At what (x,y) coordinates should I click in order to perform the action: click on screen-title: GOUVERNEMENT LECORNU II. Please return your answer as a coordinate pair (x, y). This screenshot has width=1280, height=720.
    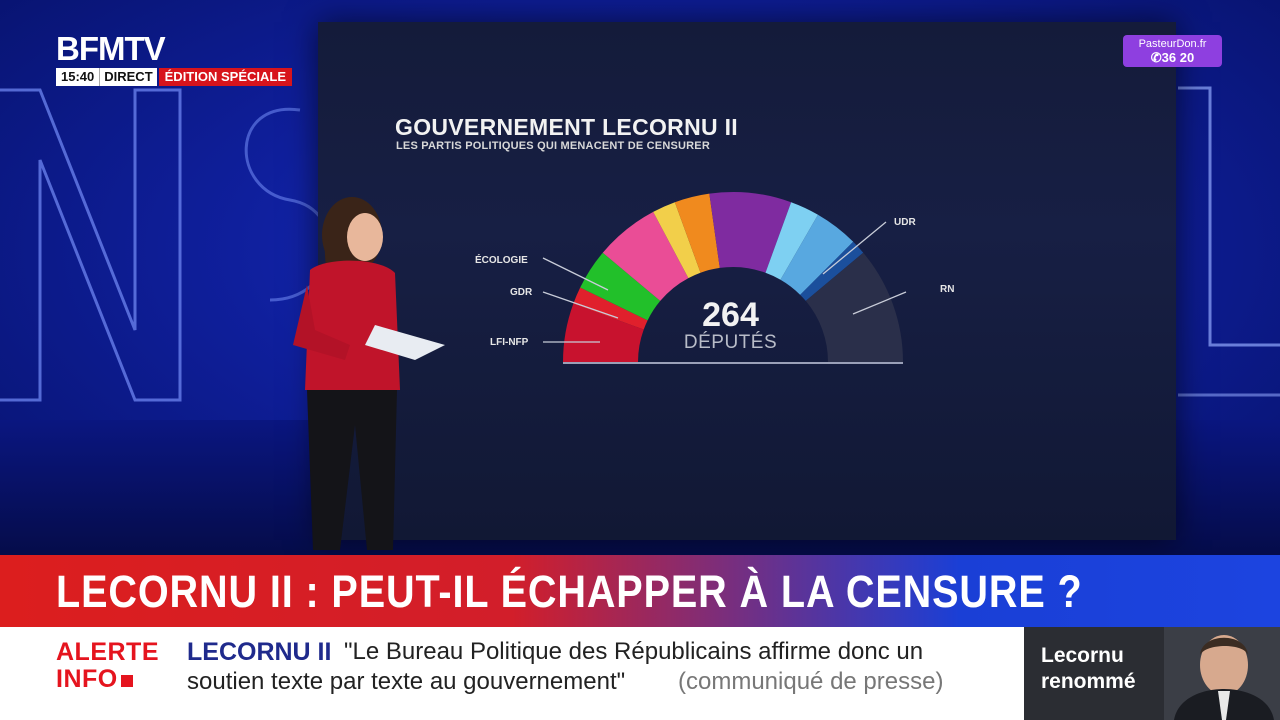
    Looking at the image, I should click on (566, 127).